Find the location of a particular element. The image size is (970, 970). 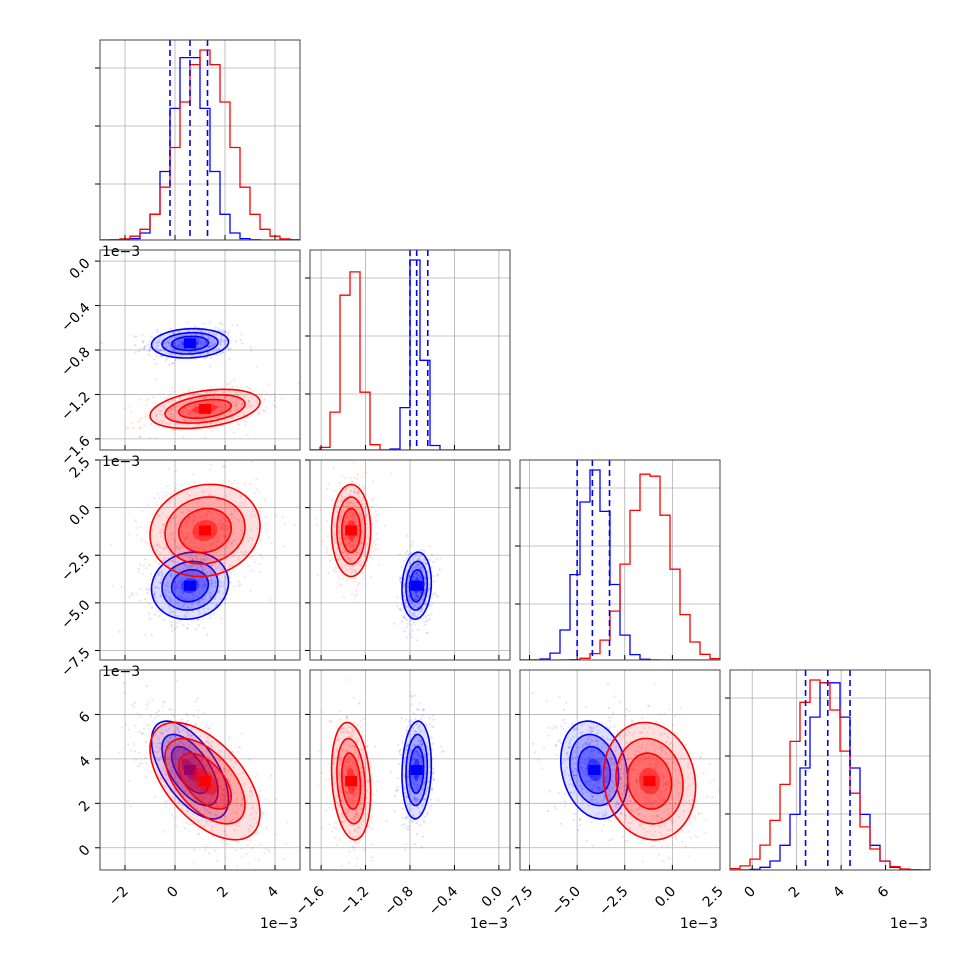

contour-line is located at coordinates (205, 409).